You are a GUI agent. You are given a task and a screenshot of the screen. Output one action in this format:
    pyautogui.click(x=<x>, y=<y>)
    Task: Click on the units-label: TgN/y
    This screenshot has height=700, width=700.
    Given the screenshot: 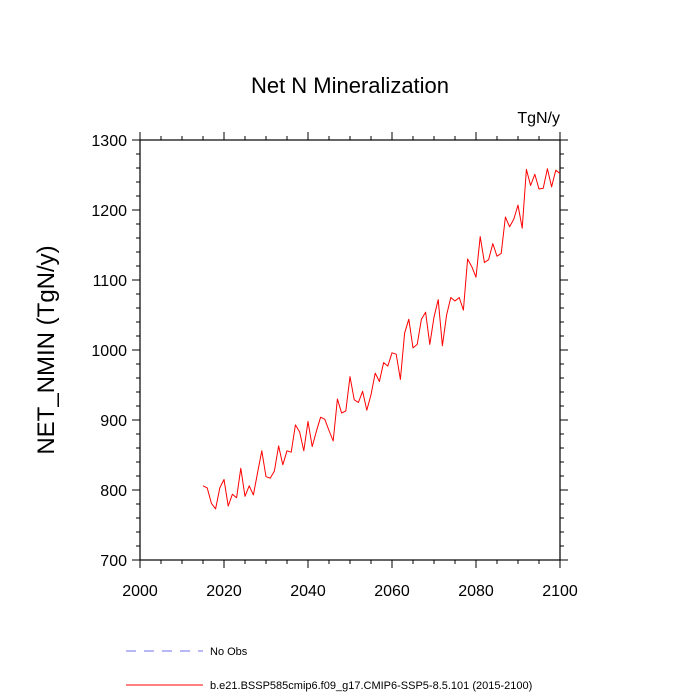 What is the action you would take?
    pyautogui.click(x=538, y=118)
    